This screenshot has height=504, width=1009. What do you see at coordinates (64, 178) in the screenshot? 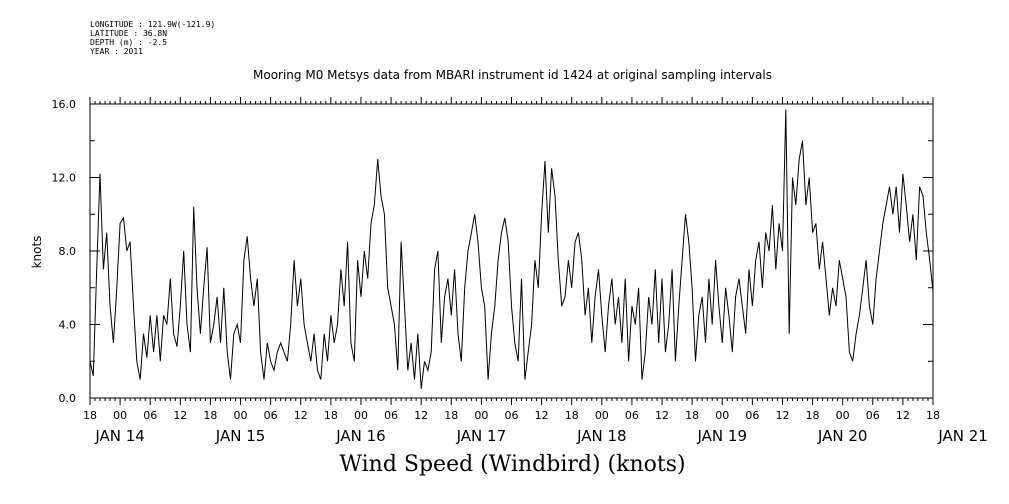
I see `y-tick-label: 12.0` at bounding box center [64, 178].